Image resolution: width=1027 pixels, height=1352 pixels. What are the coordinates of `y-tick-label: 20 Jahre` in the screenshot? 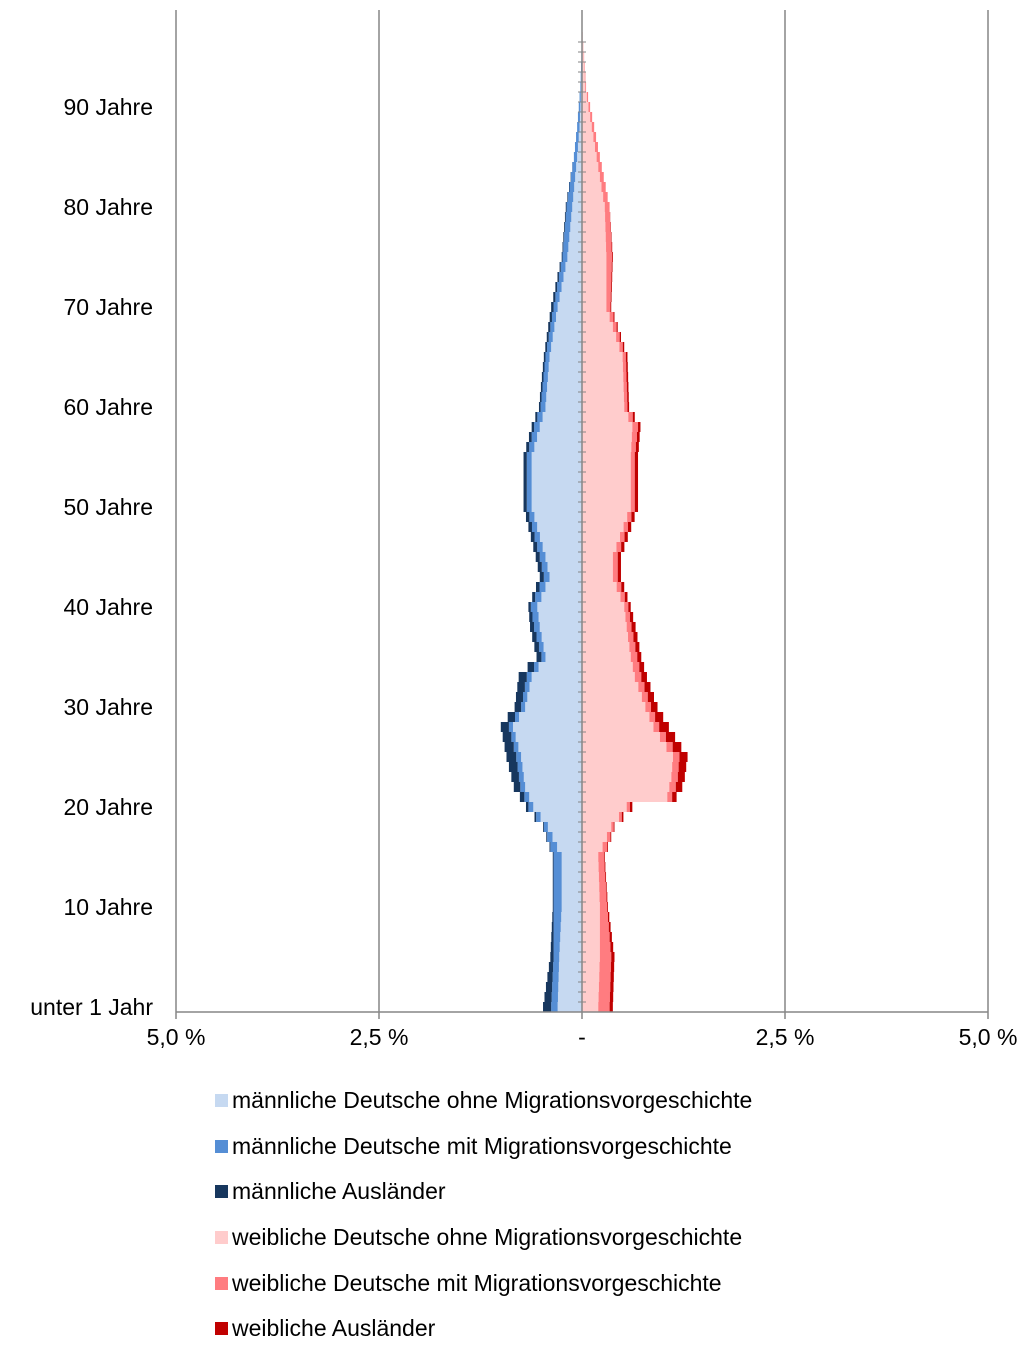 It's located at (108, 807).